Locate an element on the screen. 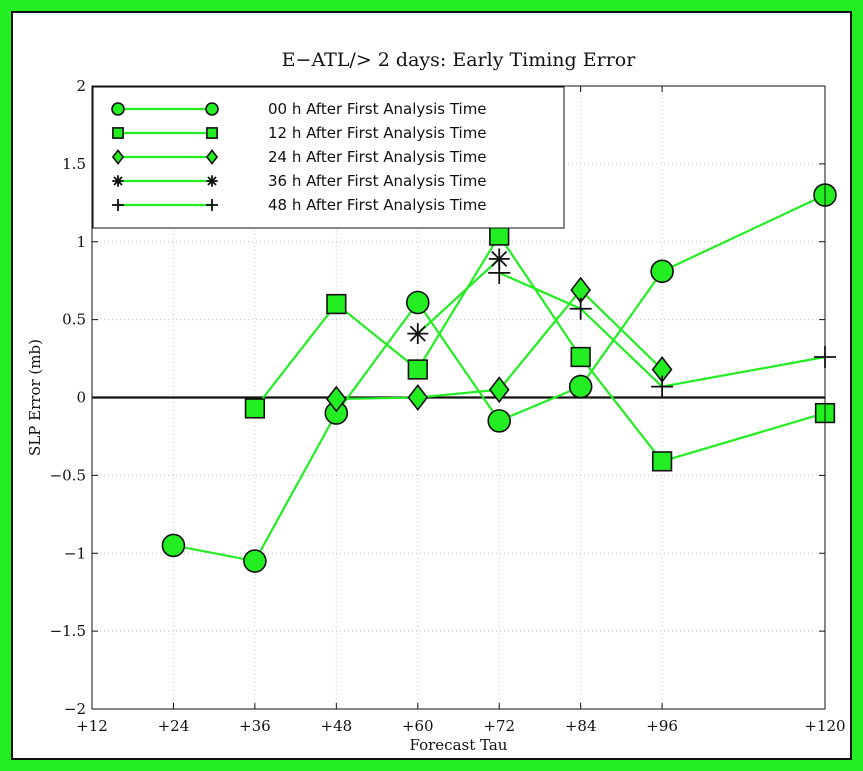 This screenshot has height=771, width=863. legend-label: 36 h After First Analysis Time is located at coordinates (377, 181).